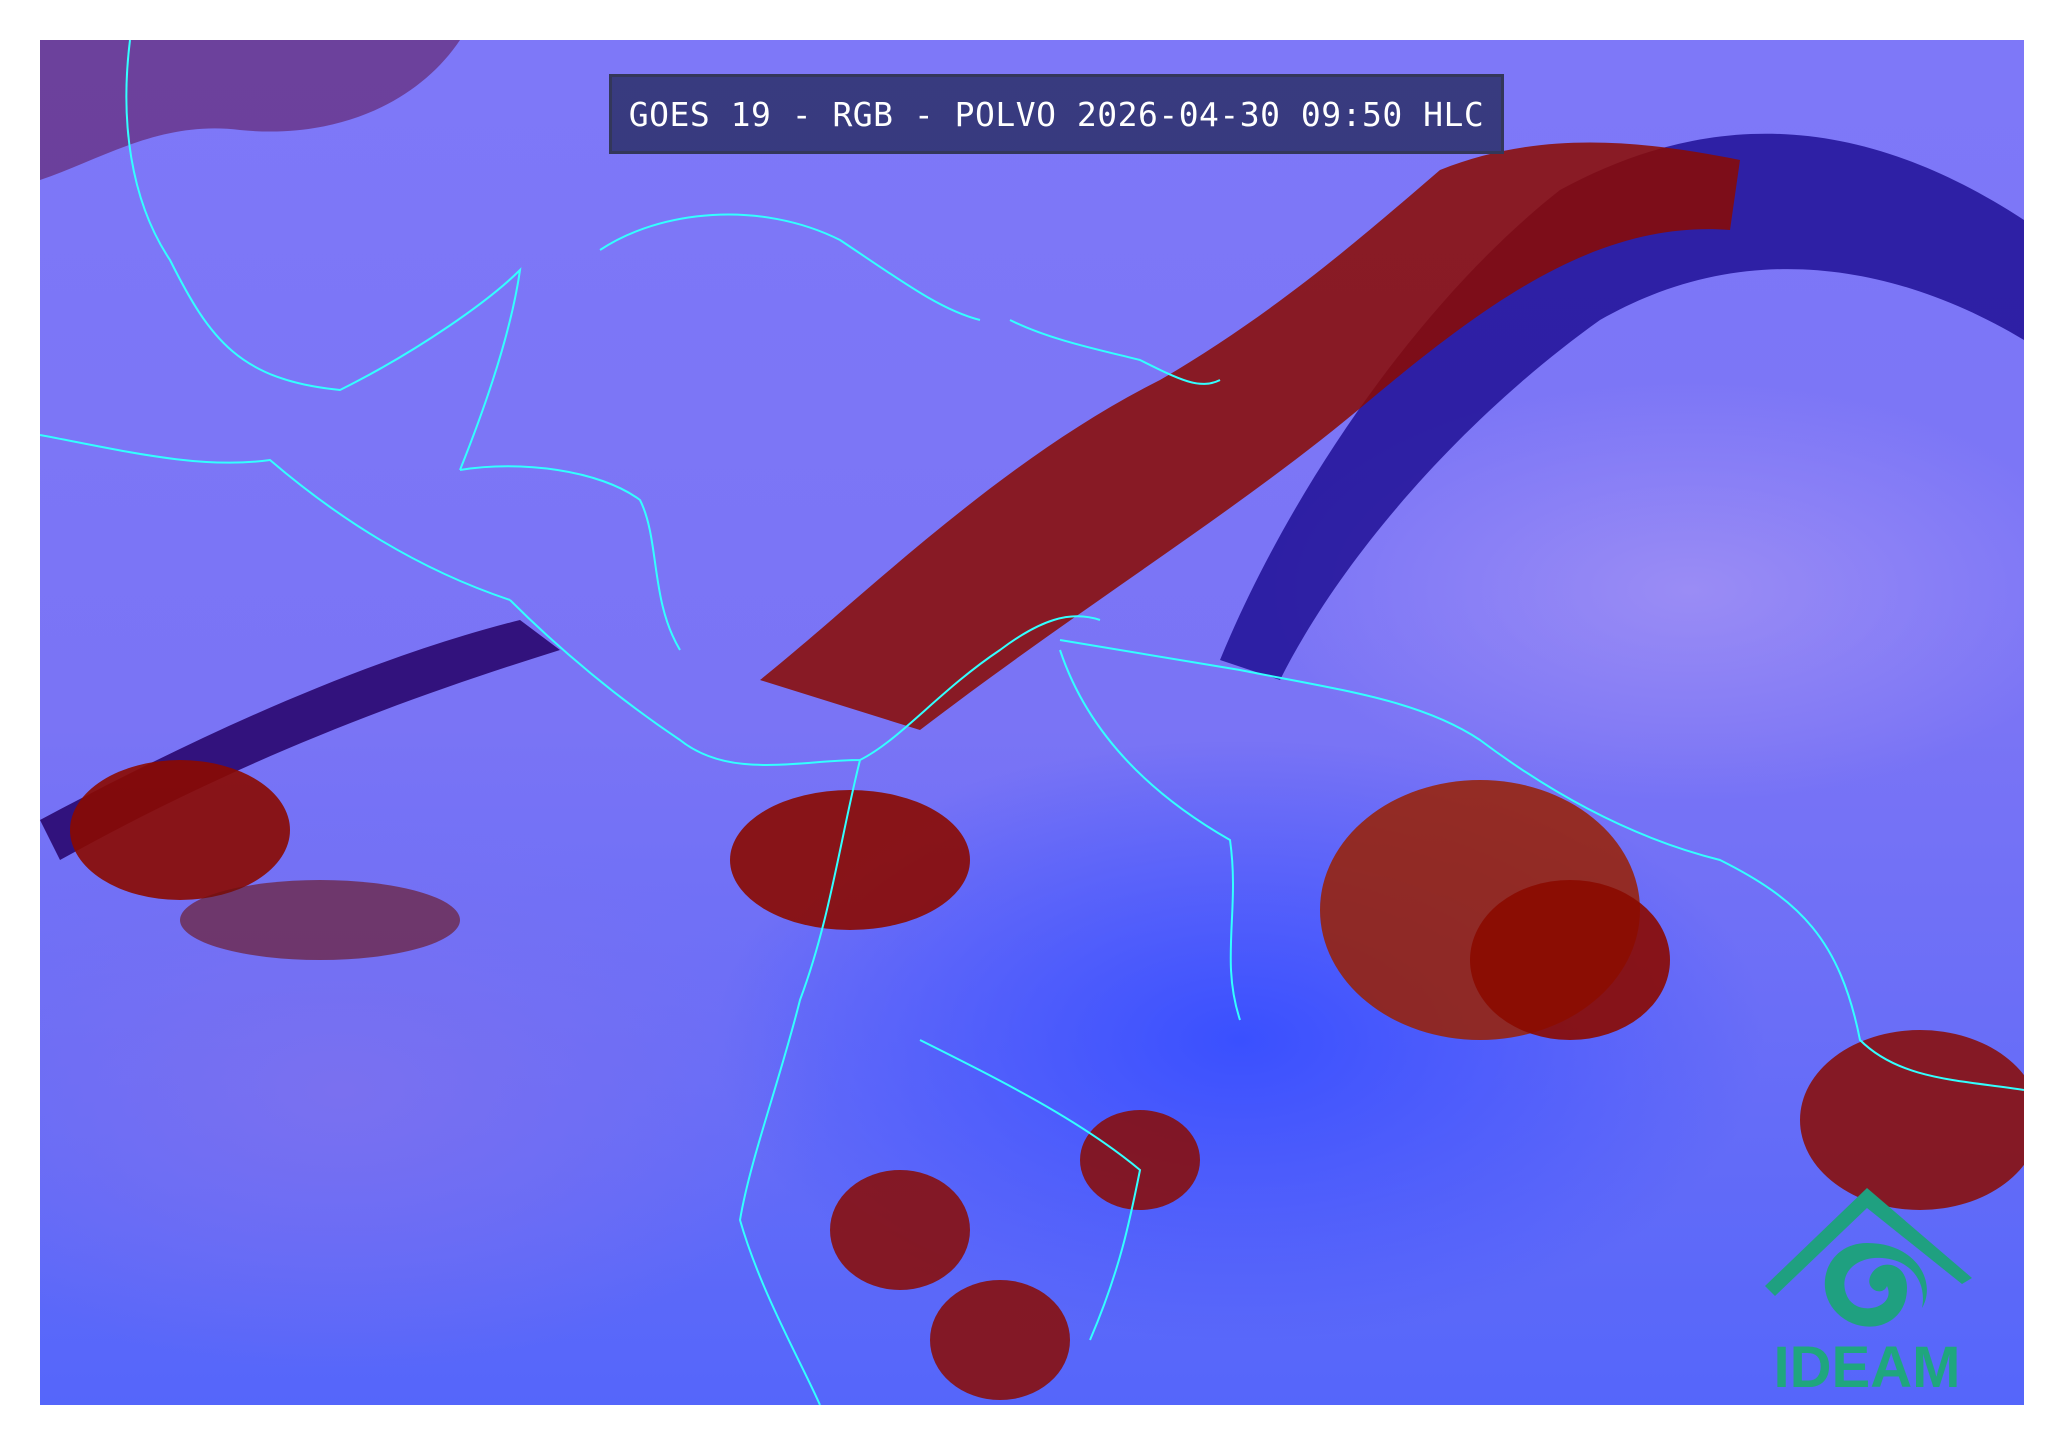 The height and width of the screenshot is (1447, 2063). What do you see at coordinates (1115, 352) in the screenshot?
I see `coastline-hispaniola` at bounding box center [1115, 352].